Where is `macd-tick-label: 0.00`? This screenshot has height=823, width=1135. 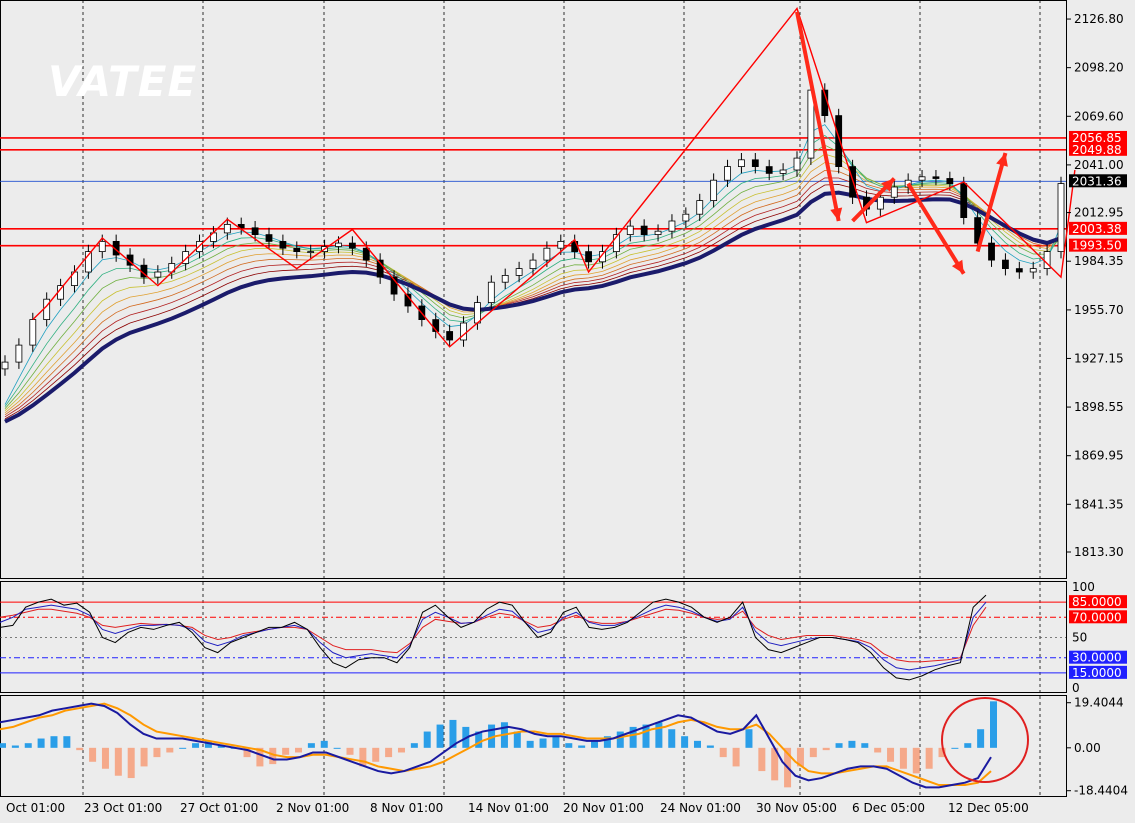 macd-tick-label: 0.00 is located at coordinates (1087, 748).